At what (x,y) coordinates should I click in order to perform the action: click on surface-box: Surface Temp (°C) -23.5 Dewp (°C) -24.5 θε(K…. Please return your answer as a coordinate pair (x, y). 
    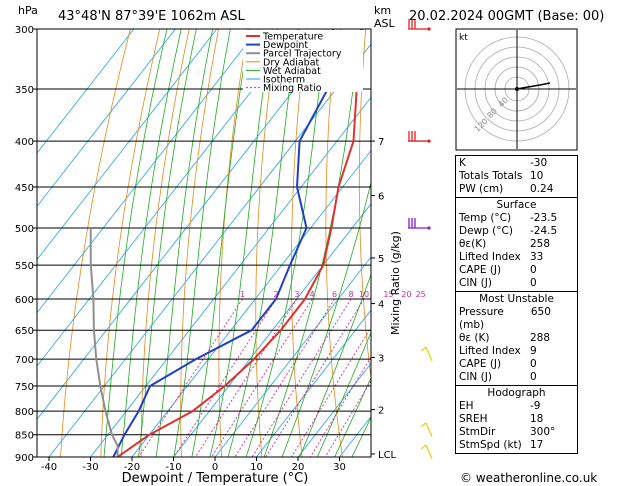
    Looking at the image, I should click on (516, 245).